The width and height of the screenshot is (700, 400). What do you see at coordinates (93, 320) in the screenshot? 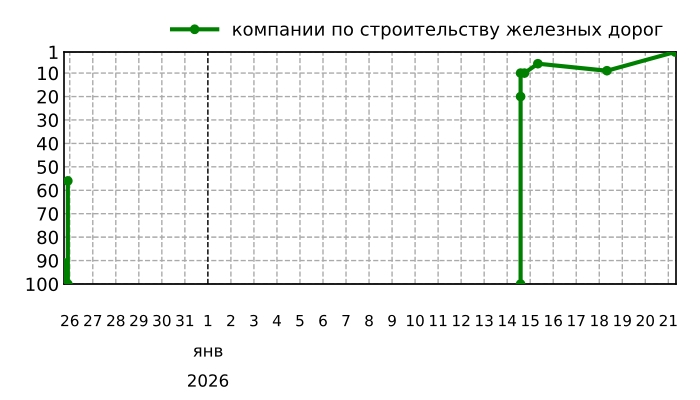
I see `x-tick-label: 27` at bounding box center [93, 320].